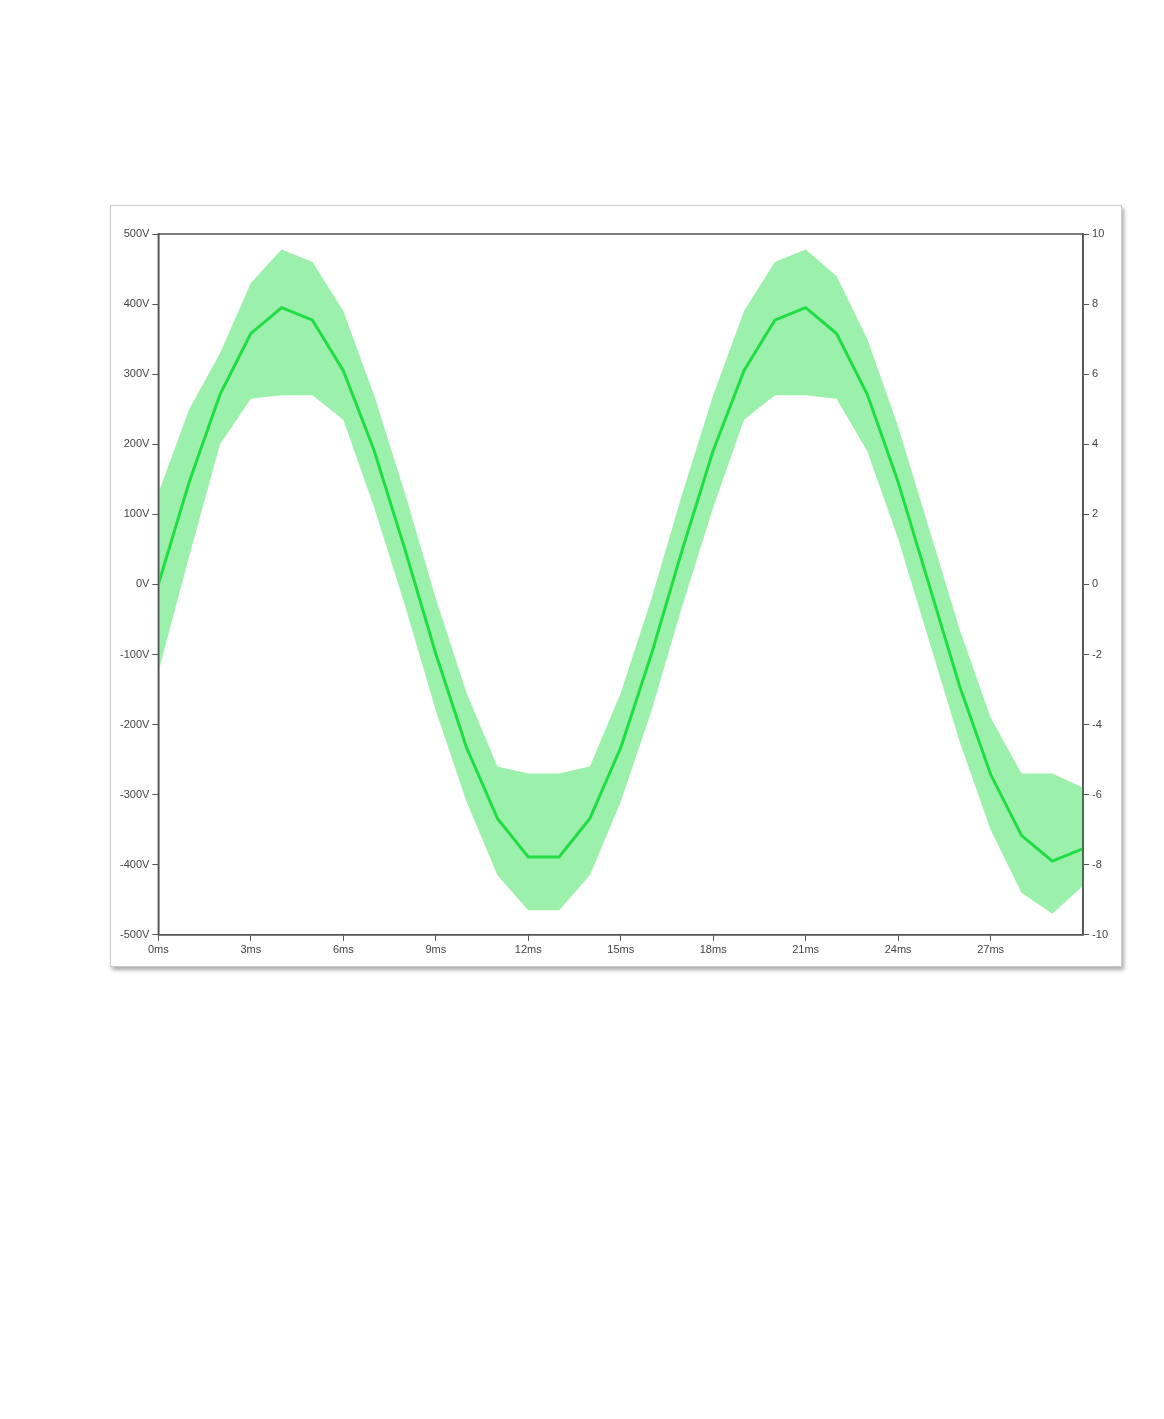 The image size is (1164, 1419). I want to click on y2-tick-label: 8, so click(1095, 303).